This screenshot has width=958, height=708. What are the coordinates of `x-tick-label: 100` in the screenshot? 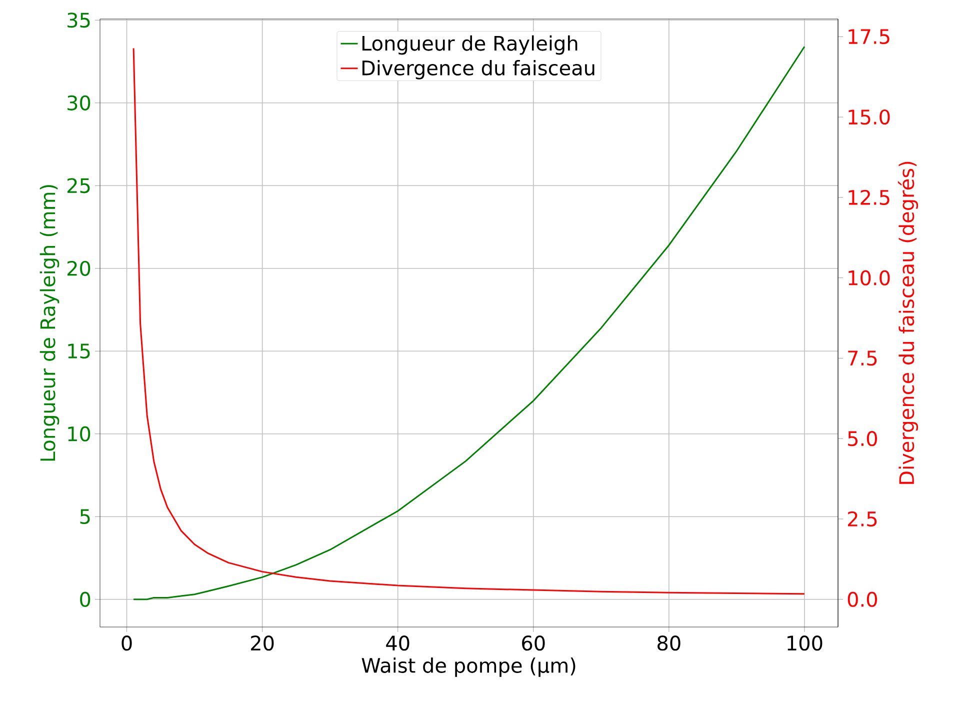 It's located at (805, 643).